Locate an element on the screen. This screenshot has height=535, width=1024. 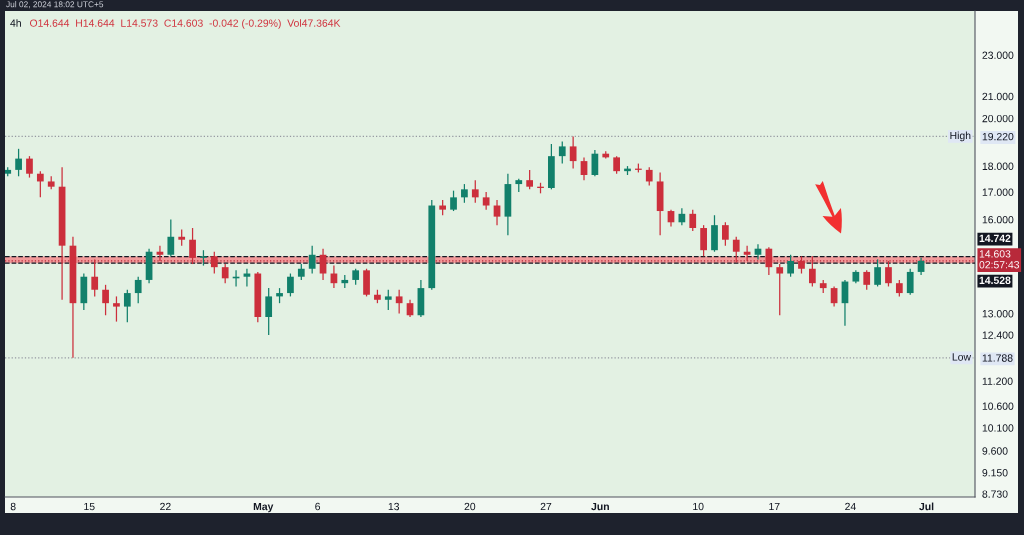
y-tick-label: 17.000 is located at coordinates (998, 192).